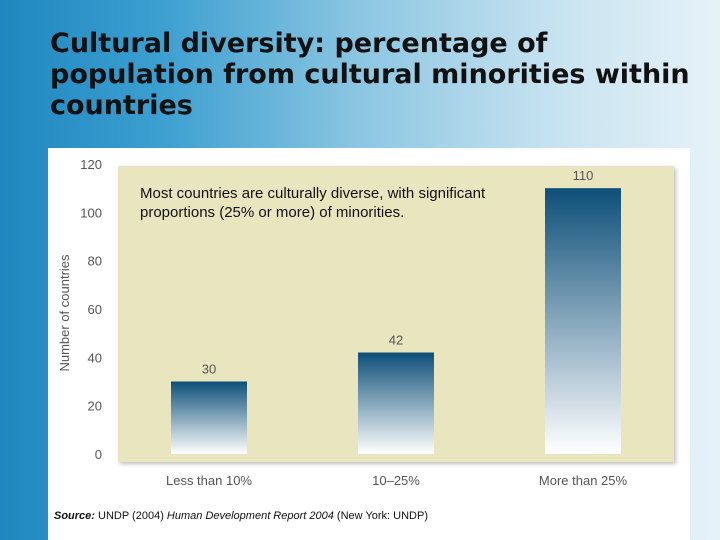 The image size is (720, 540). I want to click on source-report-title: Human Development Report 2004, so click(250, 516).